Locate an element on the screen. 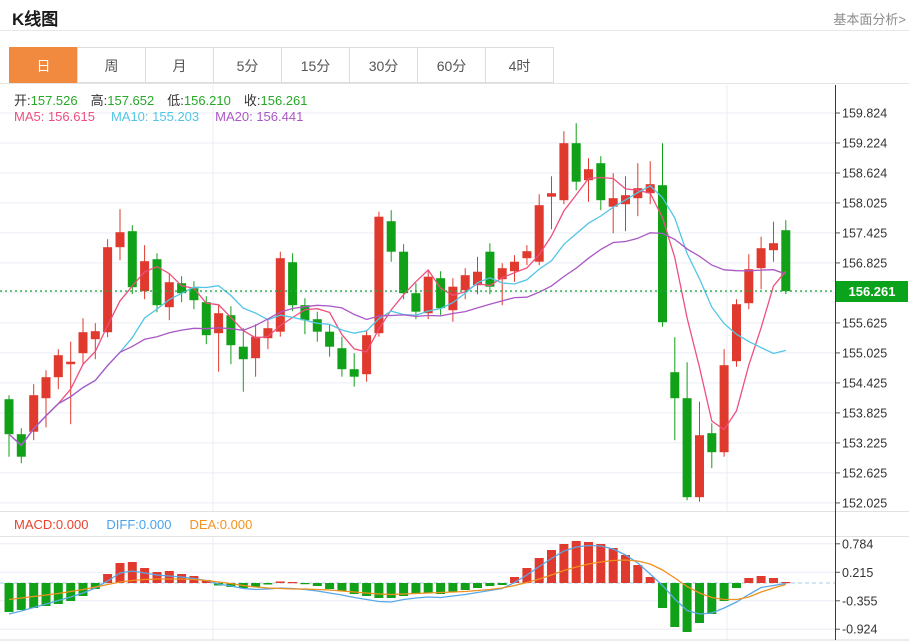  interval-tab-60分: 60分 is located at coordinates (451, 65).